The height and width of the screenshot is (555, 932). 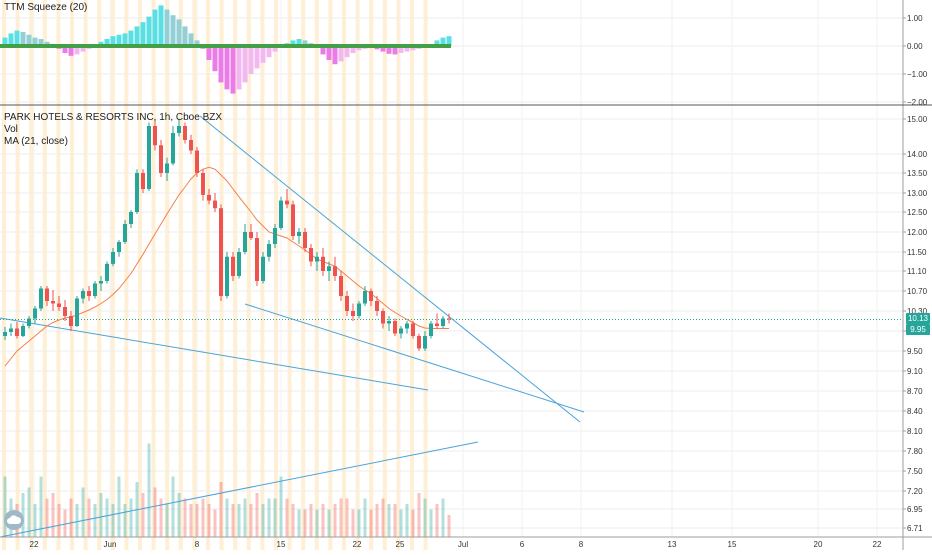 I want to click on time-tick-label: 8, so click(x=581, y=544).